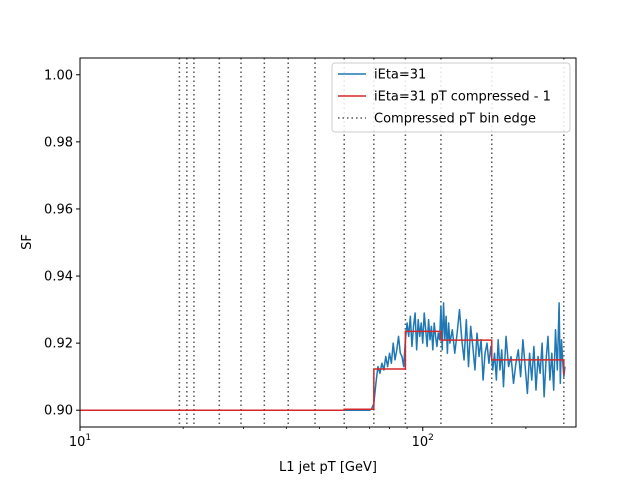 The image size is (640, 480). I want to click on y-tick-label: 1.00, so click(58, 75).